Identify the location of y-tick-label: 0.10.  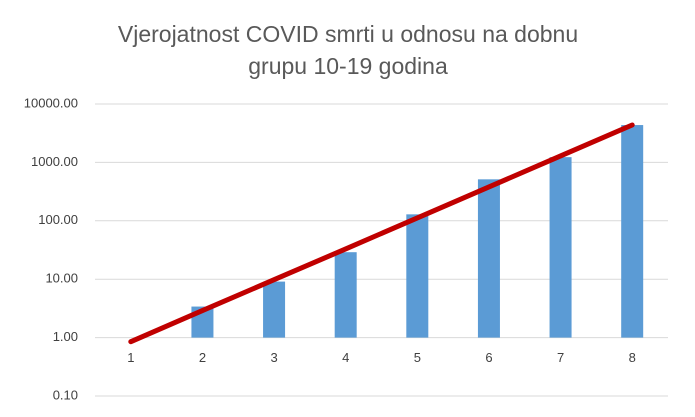
(65, 394).